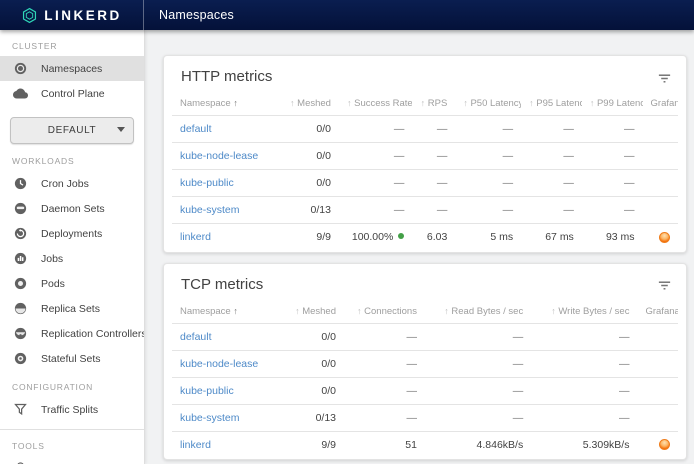  I want to click on table-row-kube-public: kube-public 0/0— — —, so click(425, 390).